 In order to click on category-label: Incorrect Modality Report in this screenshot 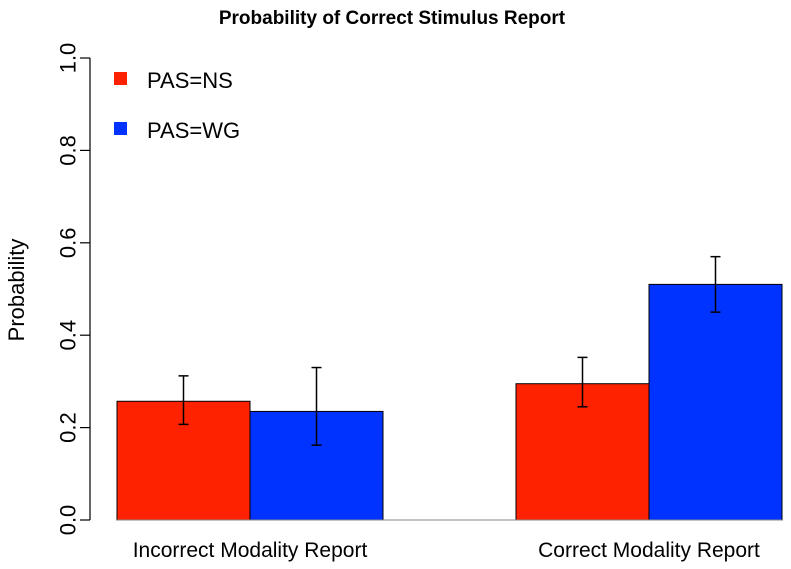, I will do `click(250, 550)`.